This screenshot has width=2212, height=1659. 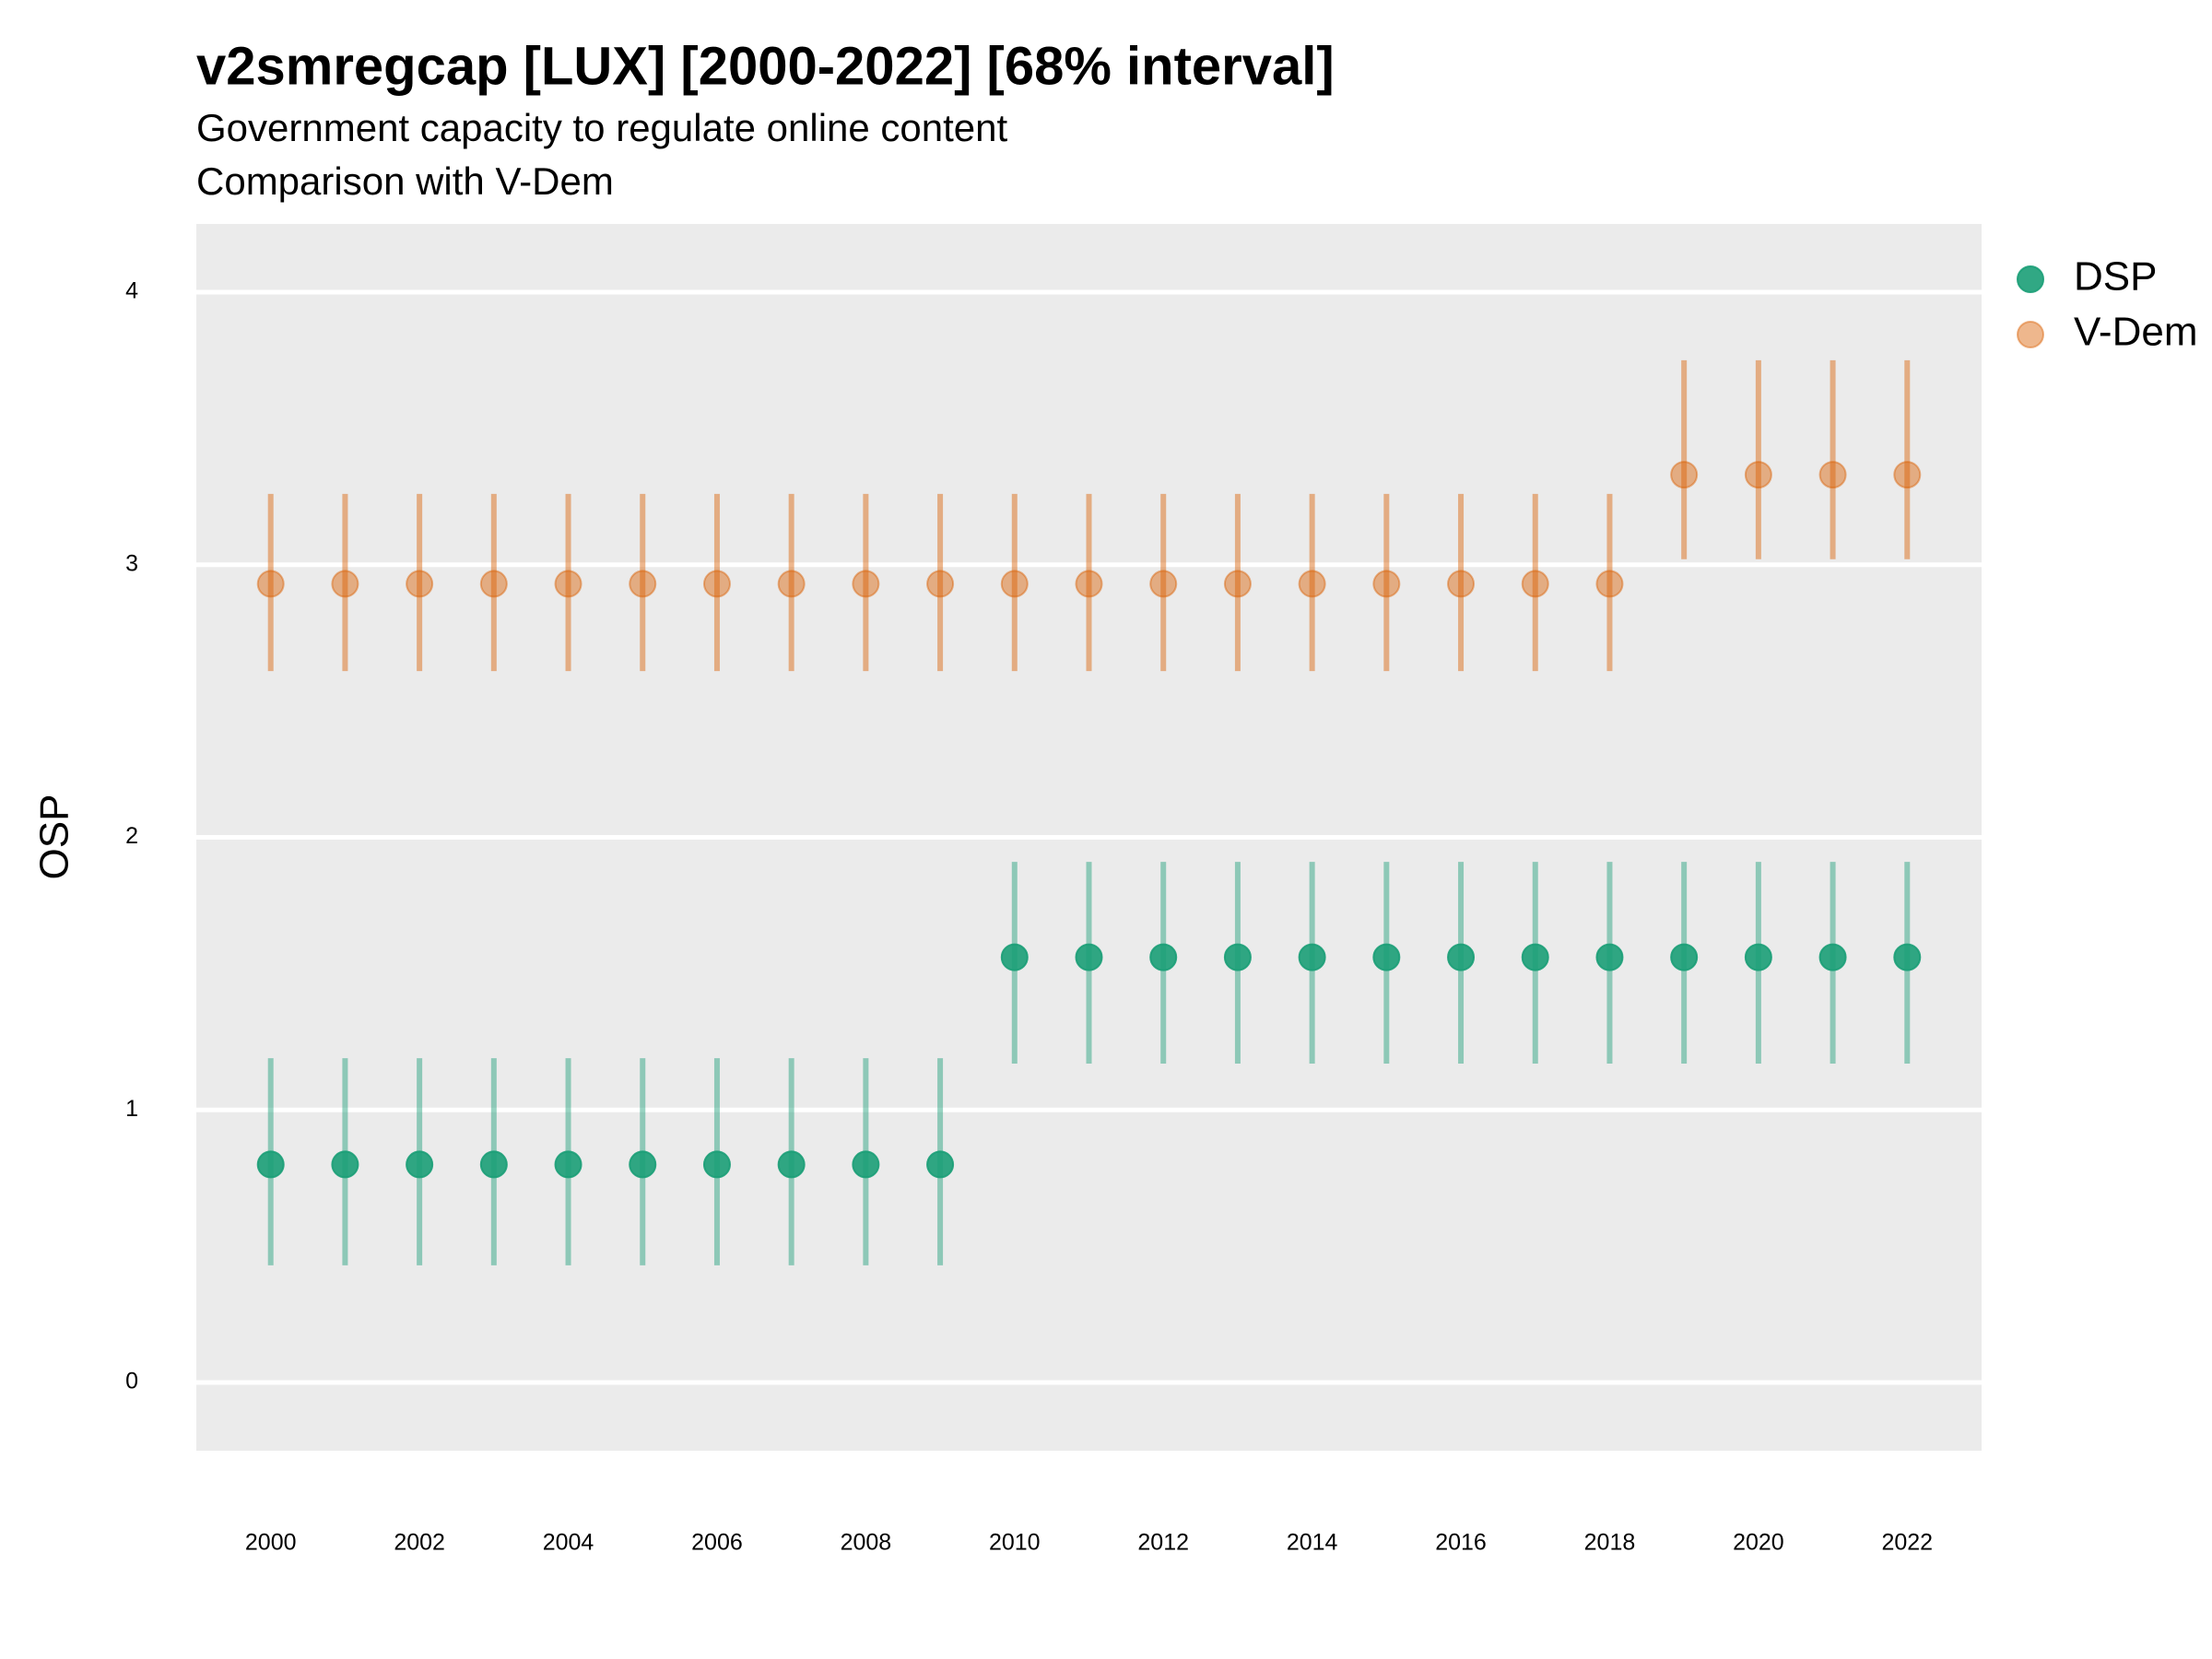 What do you see at coordinates (131, 1381) in the screenshot?
I see `y-tick-label: 0` at bounding box center [131, 1381].